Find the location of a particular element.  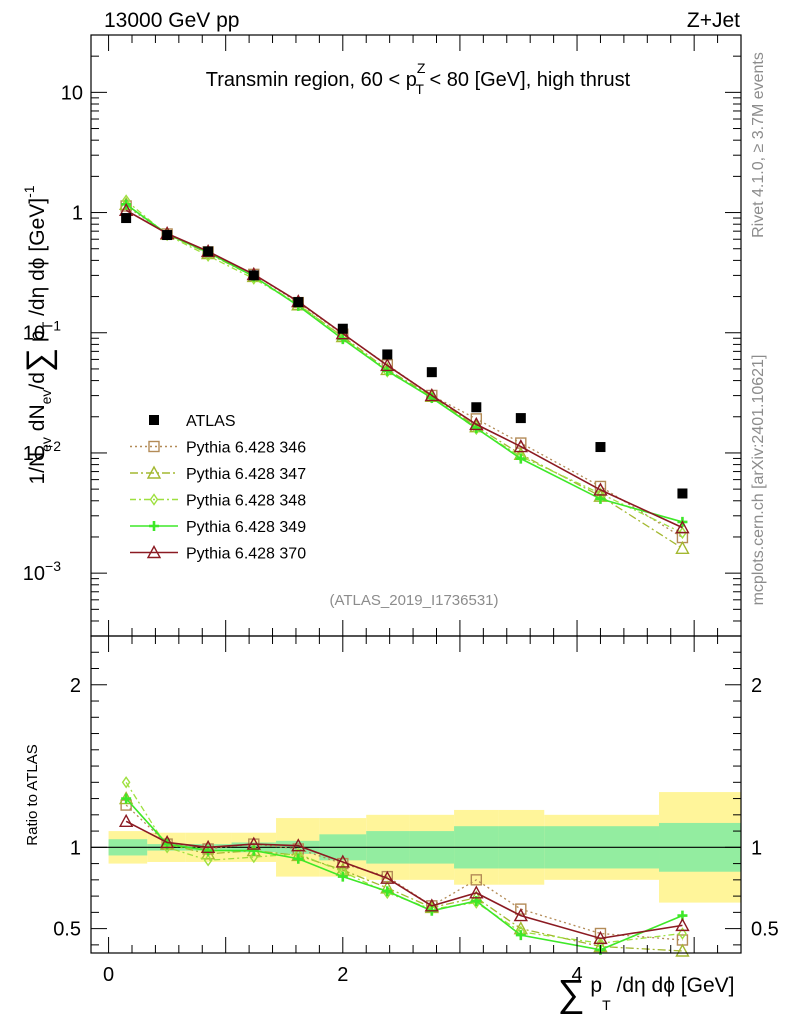

process-label: Z+Jet is located at coordinates (713, 20).